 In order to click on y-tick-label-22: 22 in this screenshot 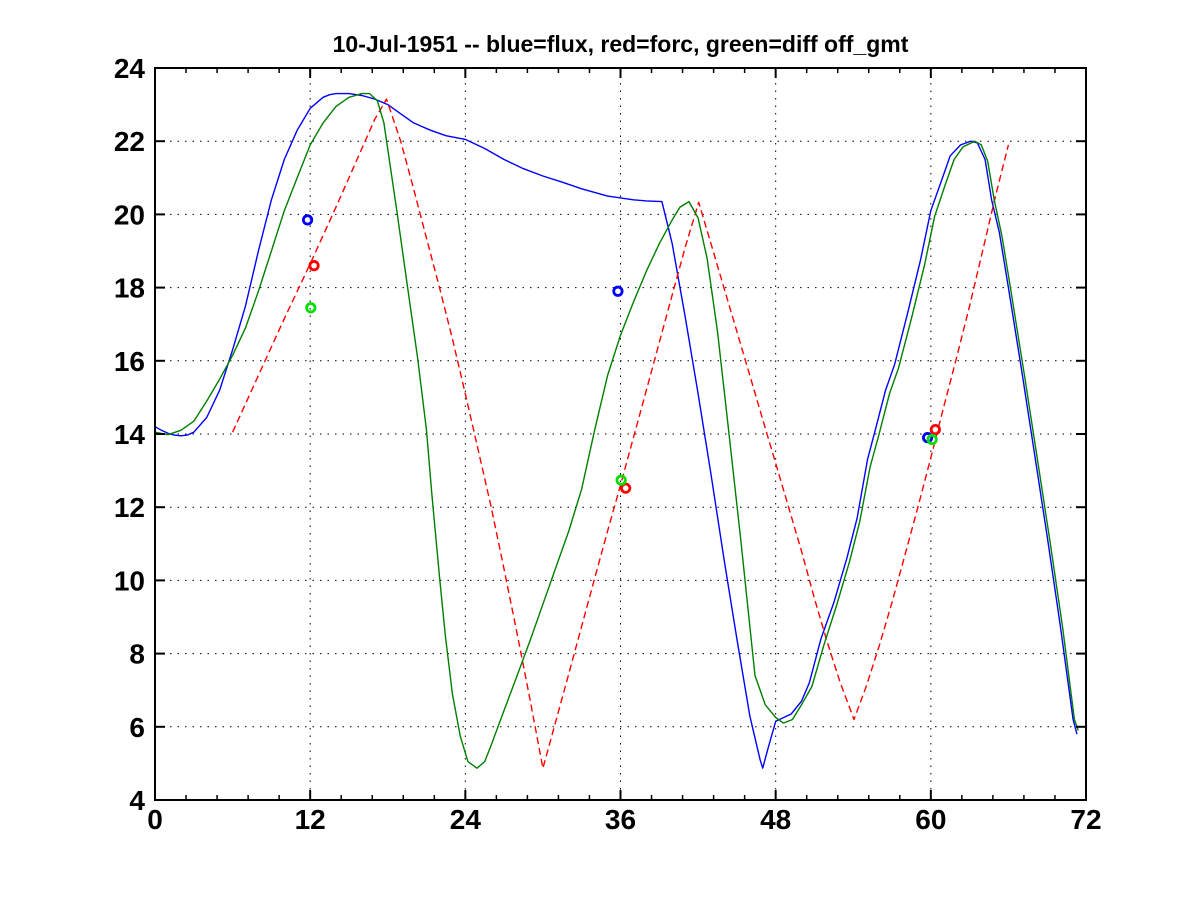, I will do `click(129, 141)`.